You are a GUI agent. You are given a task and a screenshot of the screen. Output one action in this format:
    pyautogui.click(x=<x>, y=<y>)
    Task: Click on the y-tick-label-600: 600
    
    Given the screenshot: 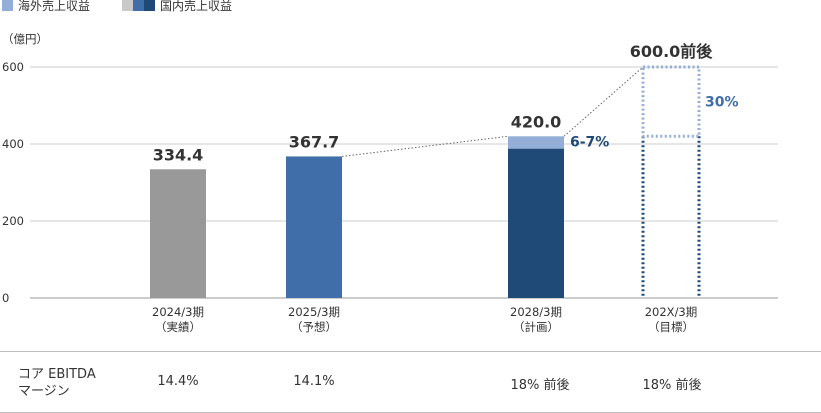 What is the action you would take?
    pyautogui.click(x=13, y=67)
    